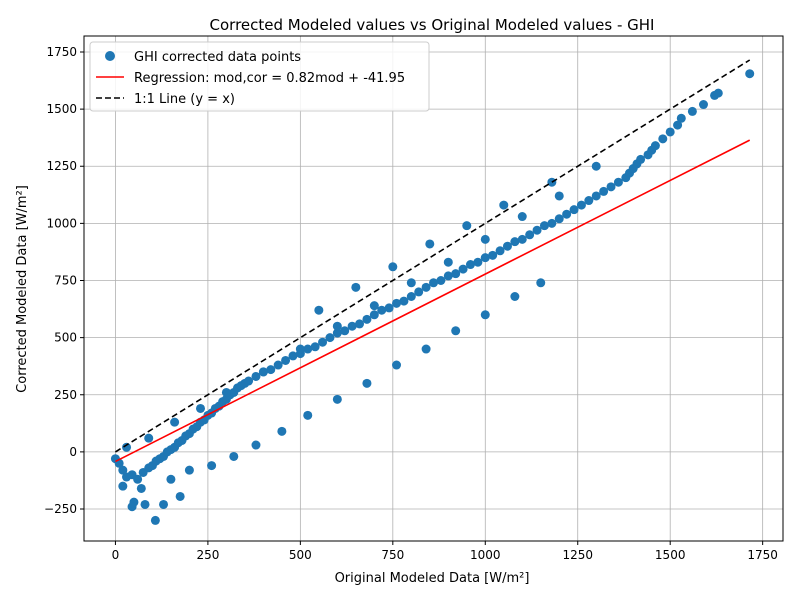 The image size is (800, 604). What do you see at coordinates (184, 99) in the screenshot?
I see `legend-label-identity: 1:1 Line (y = x)` at bounding box center [184, 99].